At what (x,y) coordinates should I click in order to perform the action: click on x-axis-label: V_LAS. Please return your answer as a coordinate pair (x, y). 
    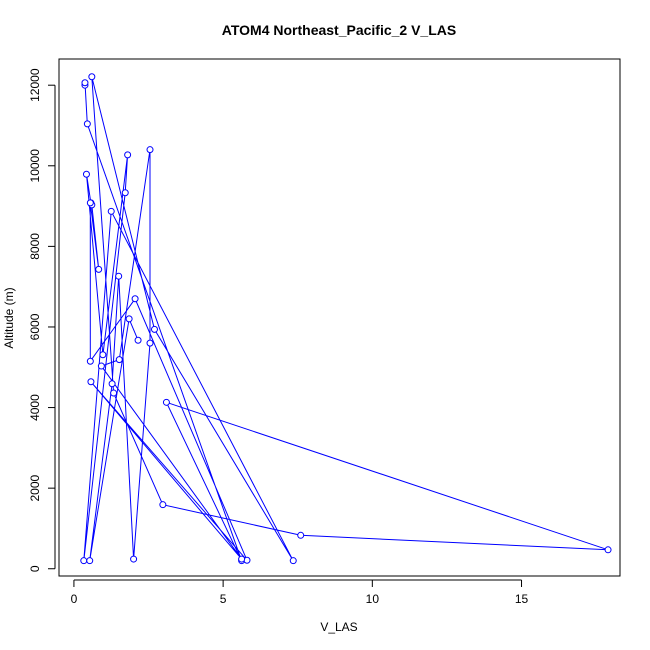
    Looking at the image, I should click on (338, 627).